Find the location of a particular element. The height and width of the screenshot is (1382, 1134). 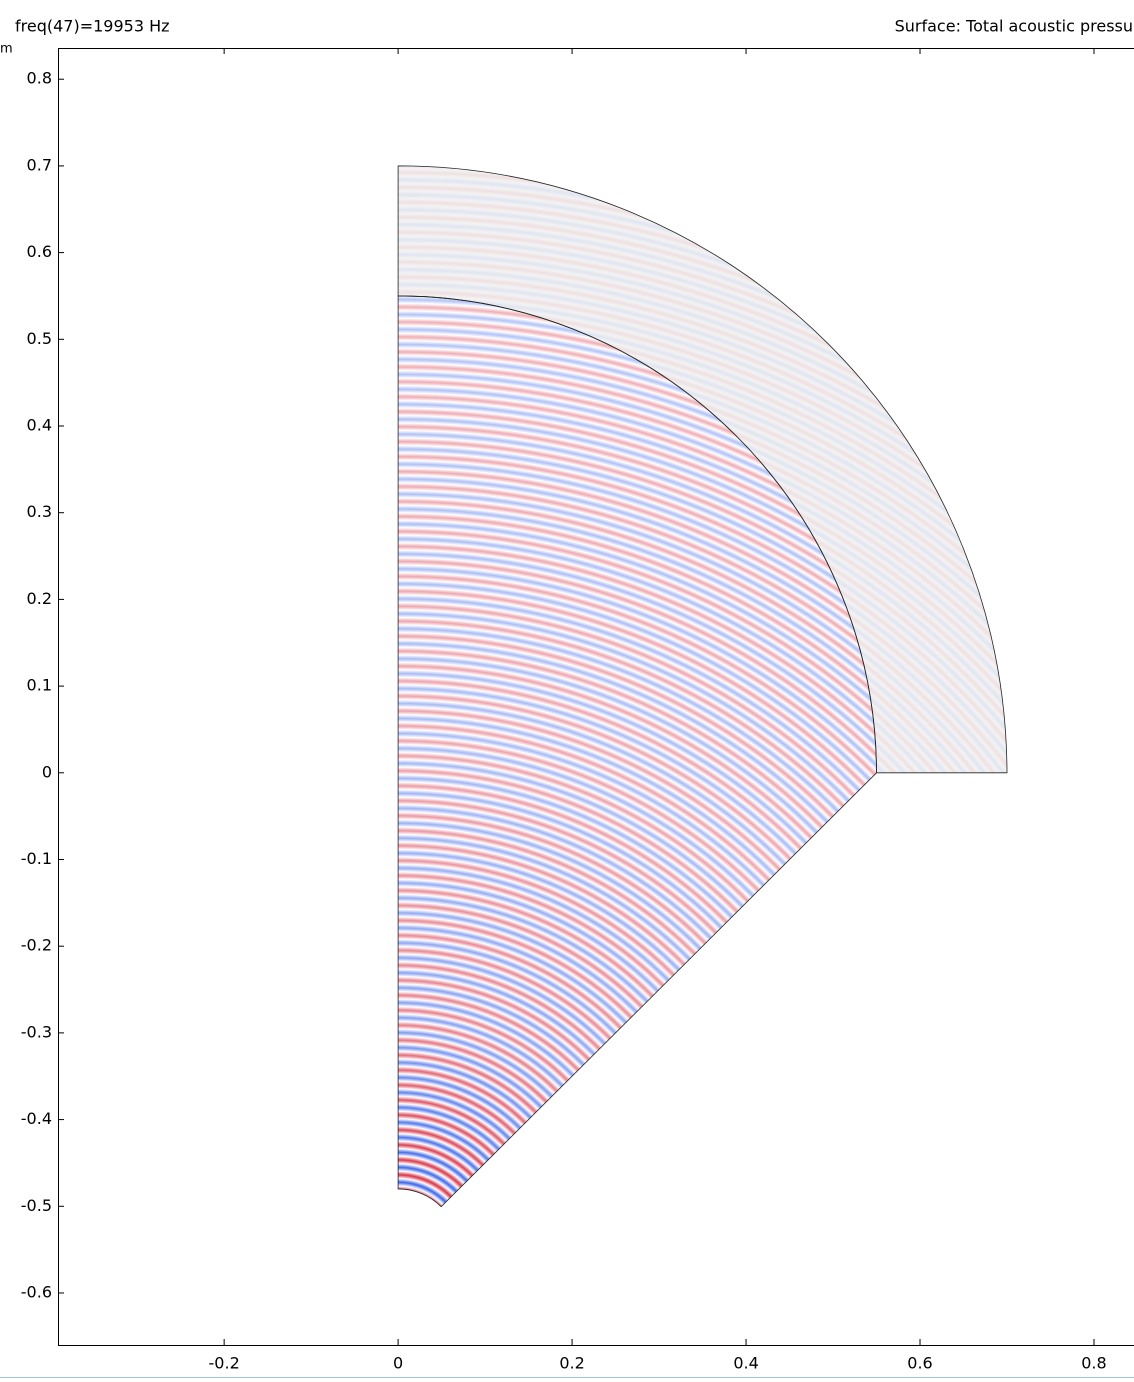

y-tick-label: 0.4 is located at coordinates (39, 425).